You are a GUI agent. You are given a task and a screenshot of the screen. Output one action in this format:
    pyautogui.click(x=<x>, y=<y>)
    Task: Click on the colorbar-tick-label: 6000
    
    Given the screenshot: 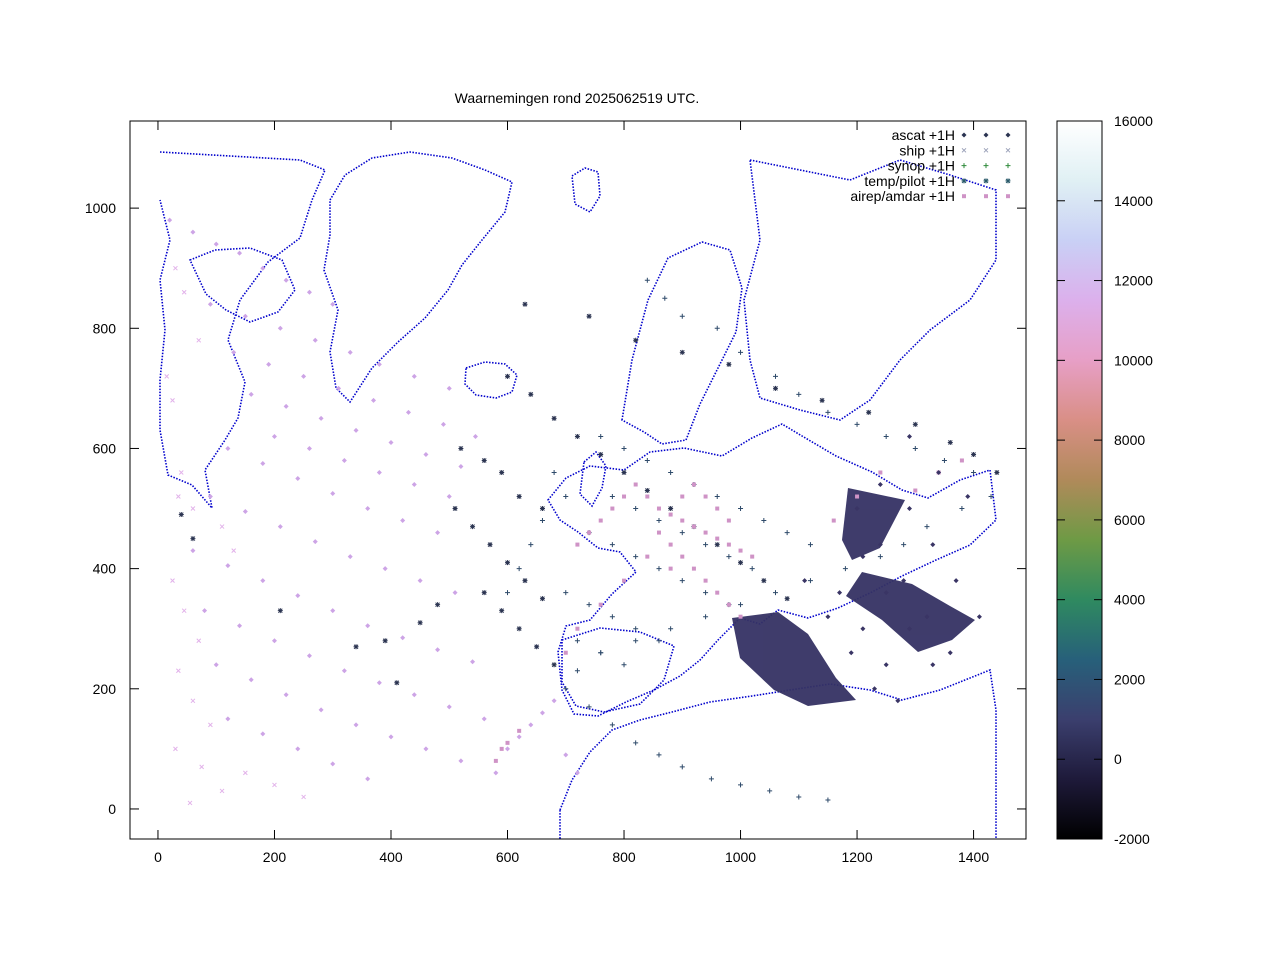 What is the action you would take?
    pyautogui.click(x=1129, y=520)
    